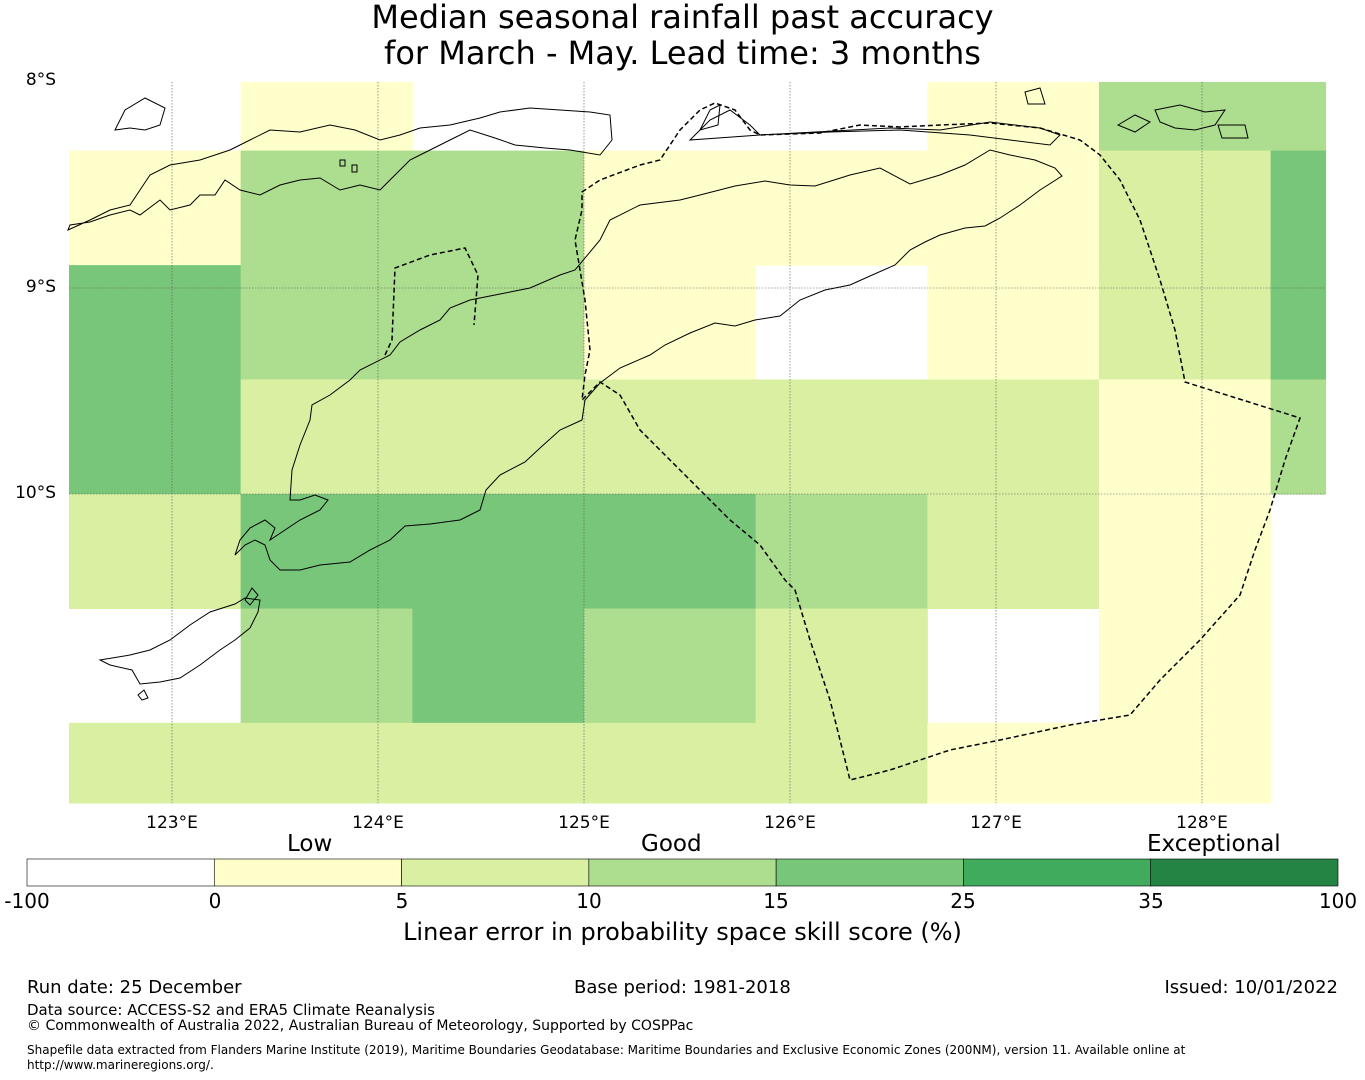 The height and width of the screenshot is (1080, 1365). I want to click on cbar-tick-25: 25, so click(963, 901).